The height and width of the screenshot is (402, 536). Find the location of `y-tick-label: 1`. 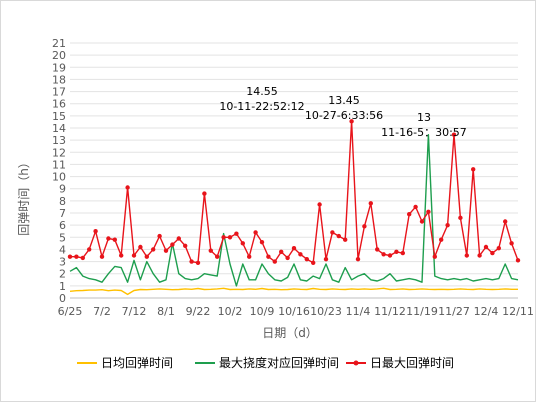

y-tick-label: 1 is located at coordinates (62, 286).